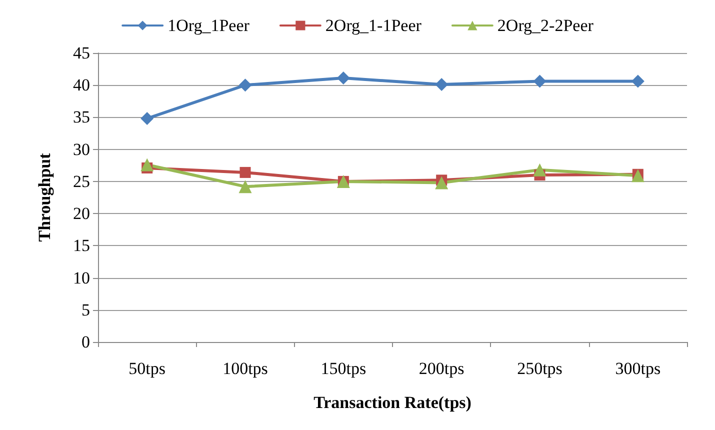 The width and height of the screenshot is (715, 430). I want to click on y-tick-label: 35, so click(81, 117).